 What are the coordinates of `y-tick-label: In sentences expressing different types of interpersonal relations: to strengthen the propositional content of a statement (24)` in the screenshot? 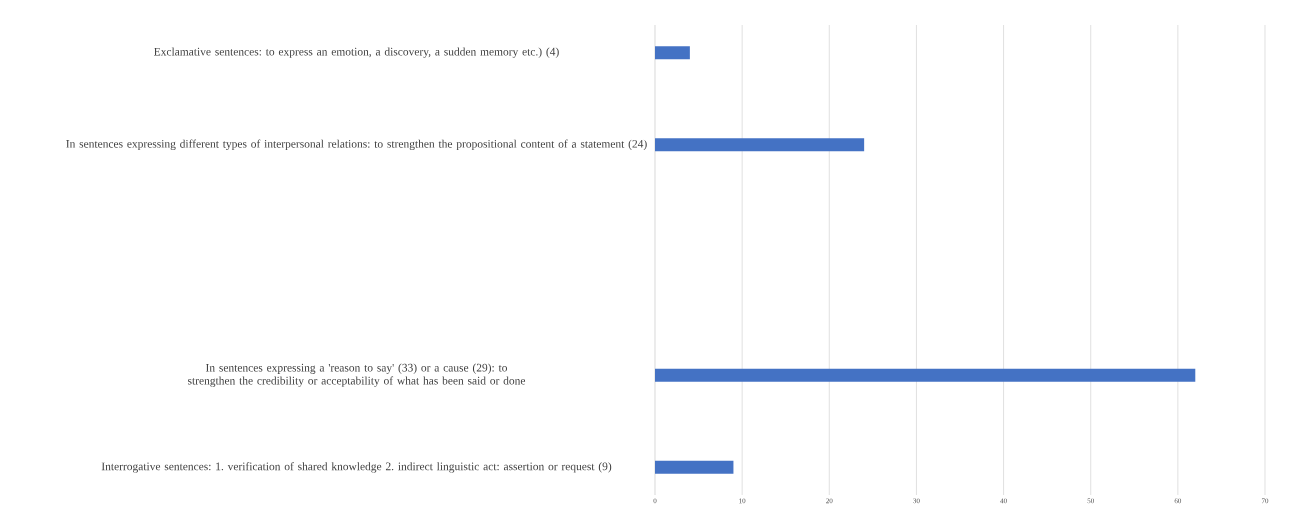 It's located at (356, 145).